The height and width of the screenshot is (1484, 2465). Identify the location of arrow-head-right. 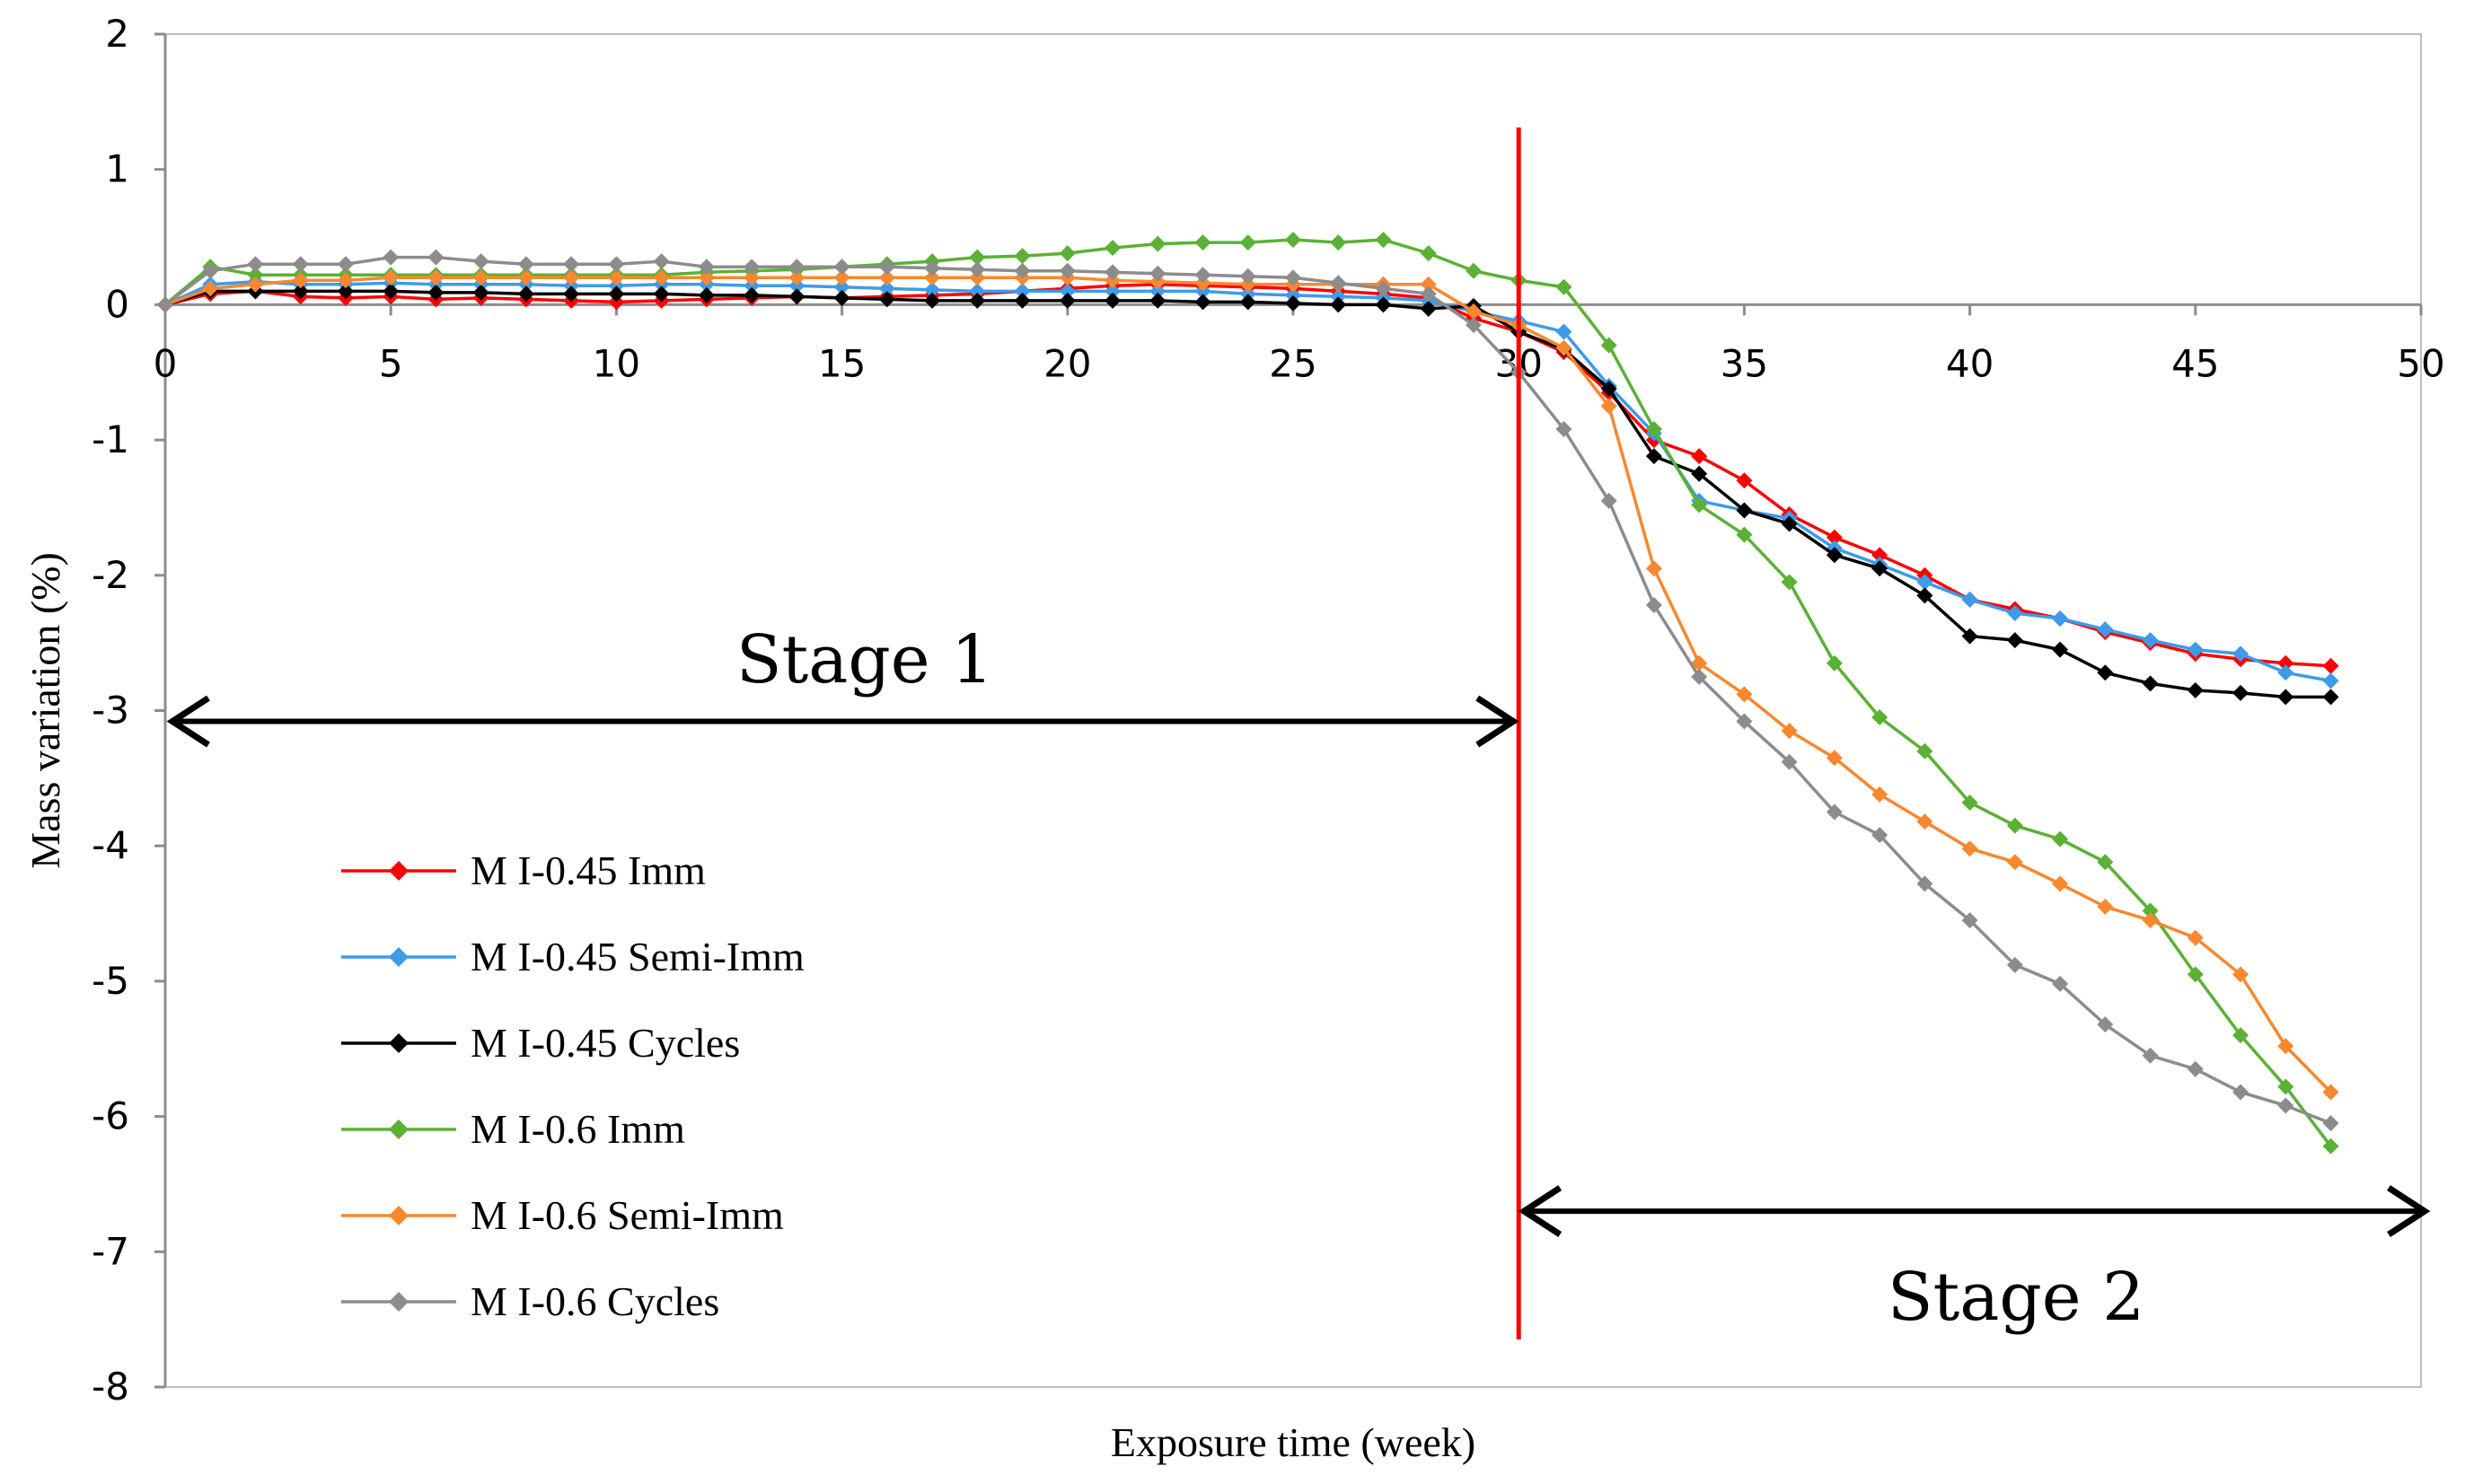
(2409, 1211).